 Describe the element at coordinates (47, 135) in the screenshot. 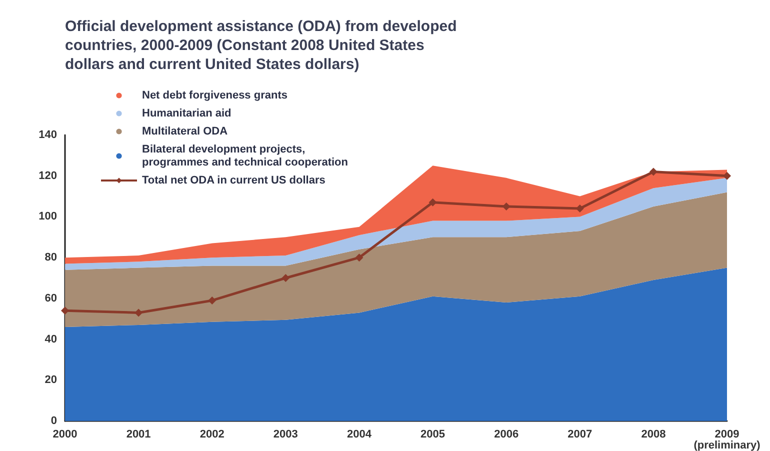

I see `y-tick-label: 140` at that location.